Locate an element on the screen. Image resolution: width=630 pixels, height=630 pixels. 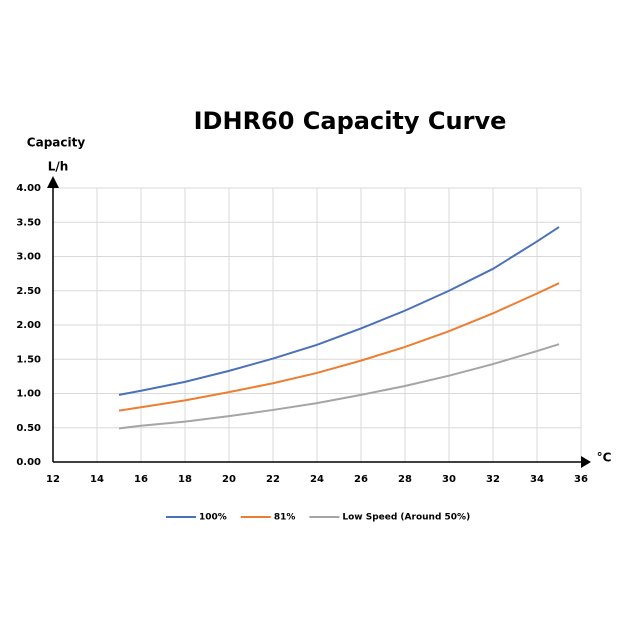
x-tick-label: 26 is located at coordinates (361, 479).